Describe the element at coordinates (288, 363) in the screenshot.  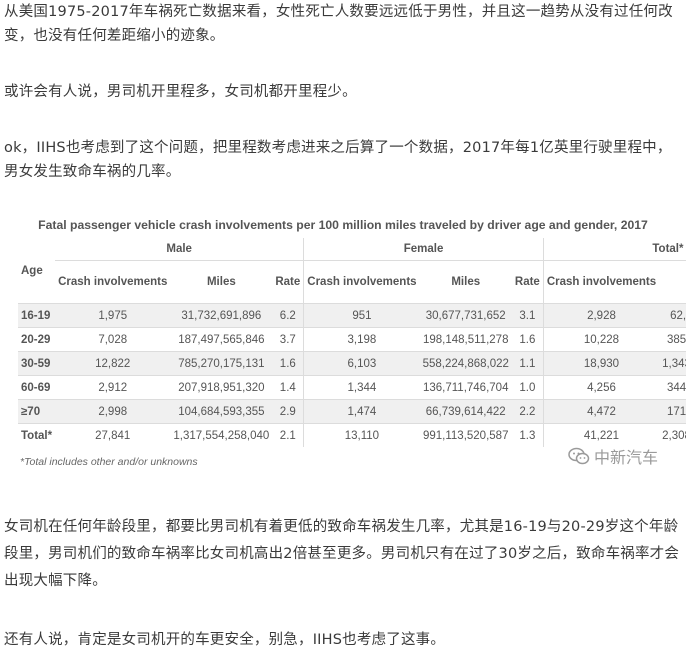
I see `male-rate-cell: 1.6` at that location.